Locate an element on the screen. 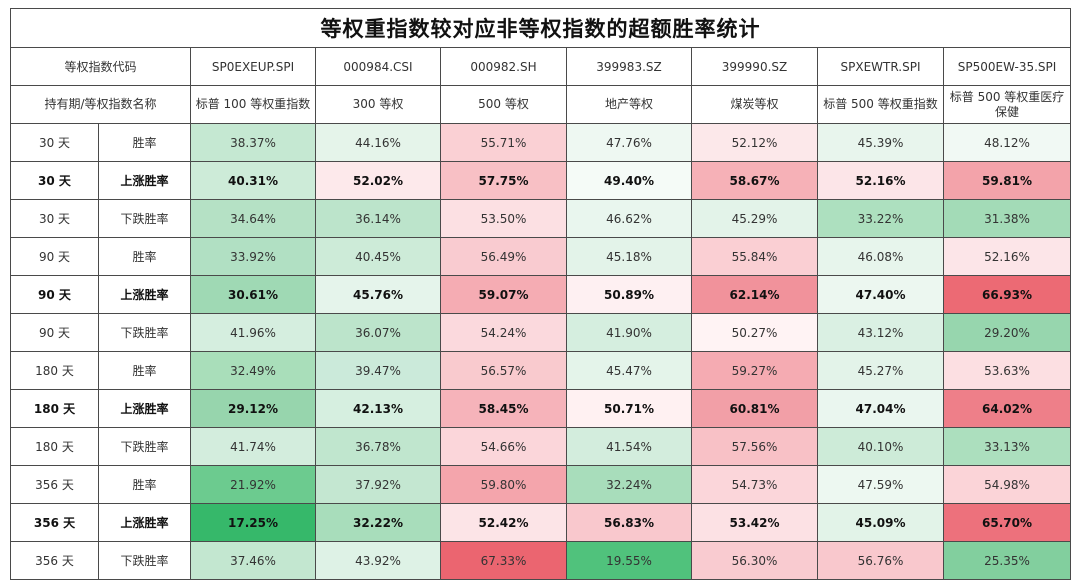  win-rate-cell: 47.04% is located at coordinates (880, 408).